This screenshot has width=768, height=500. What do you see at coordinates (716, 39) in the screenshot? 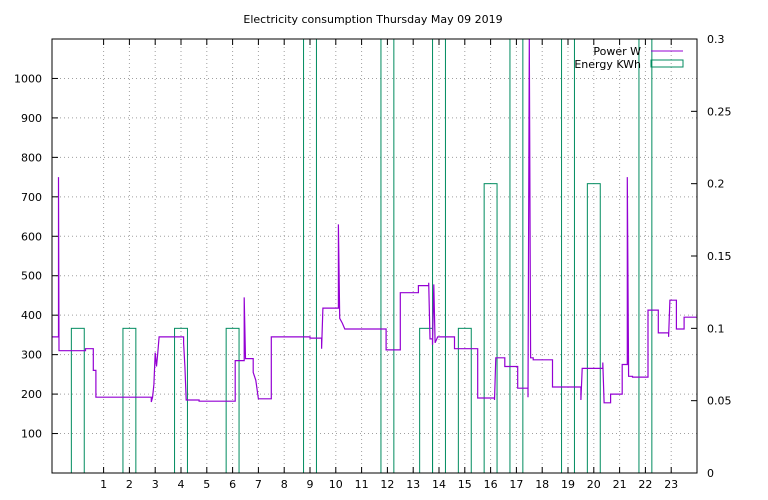
I see `y2-tick-label: 0.3` at bounding box center [716, 39].